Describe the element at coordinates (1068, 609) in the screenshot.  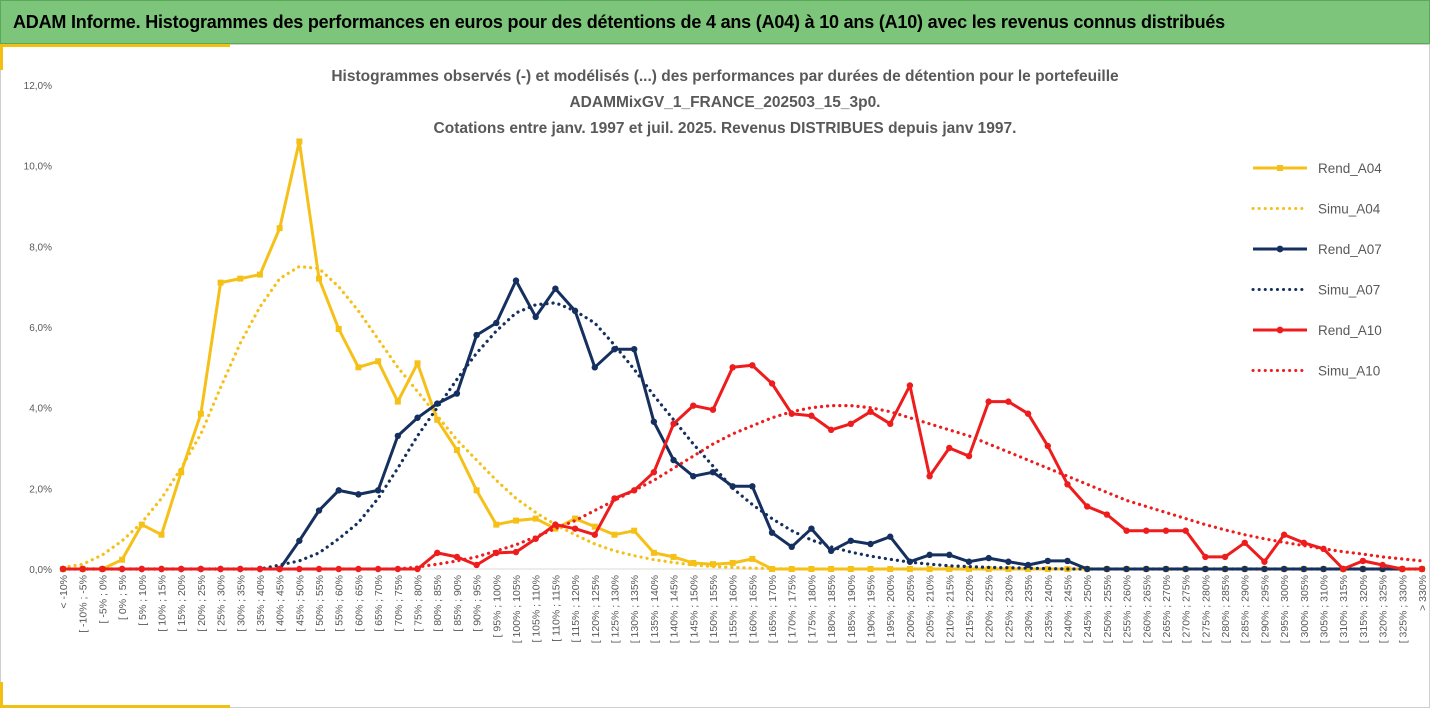
I see `x-tick-label: [ 240% ; 245%` at that location.